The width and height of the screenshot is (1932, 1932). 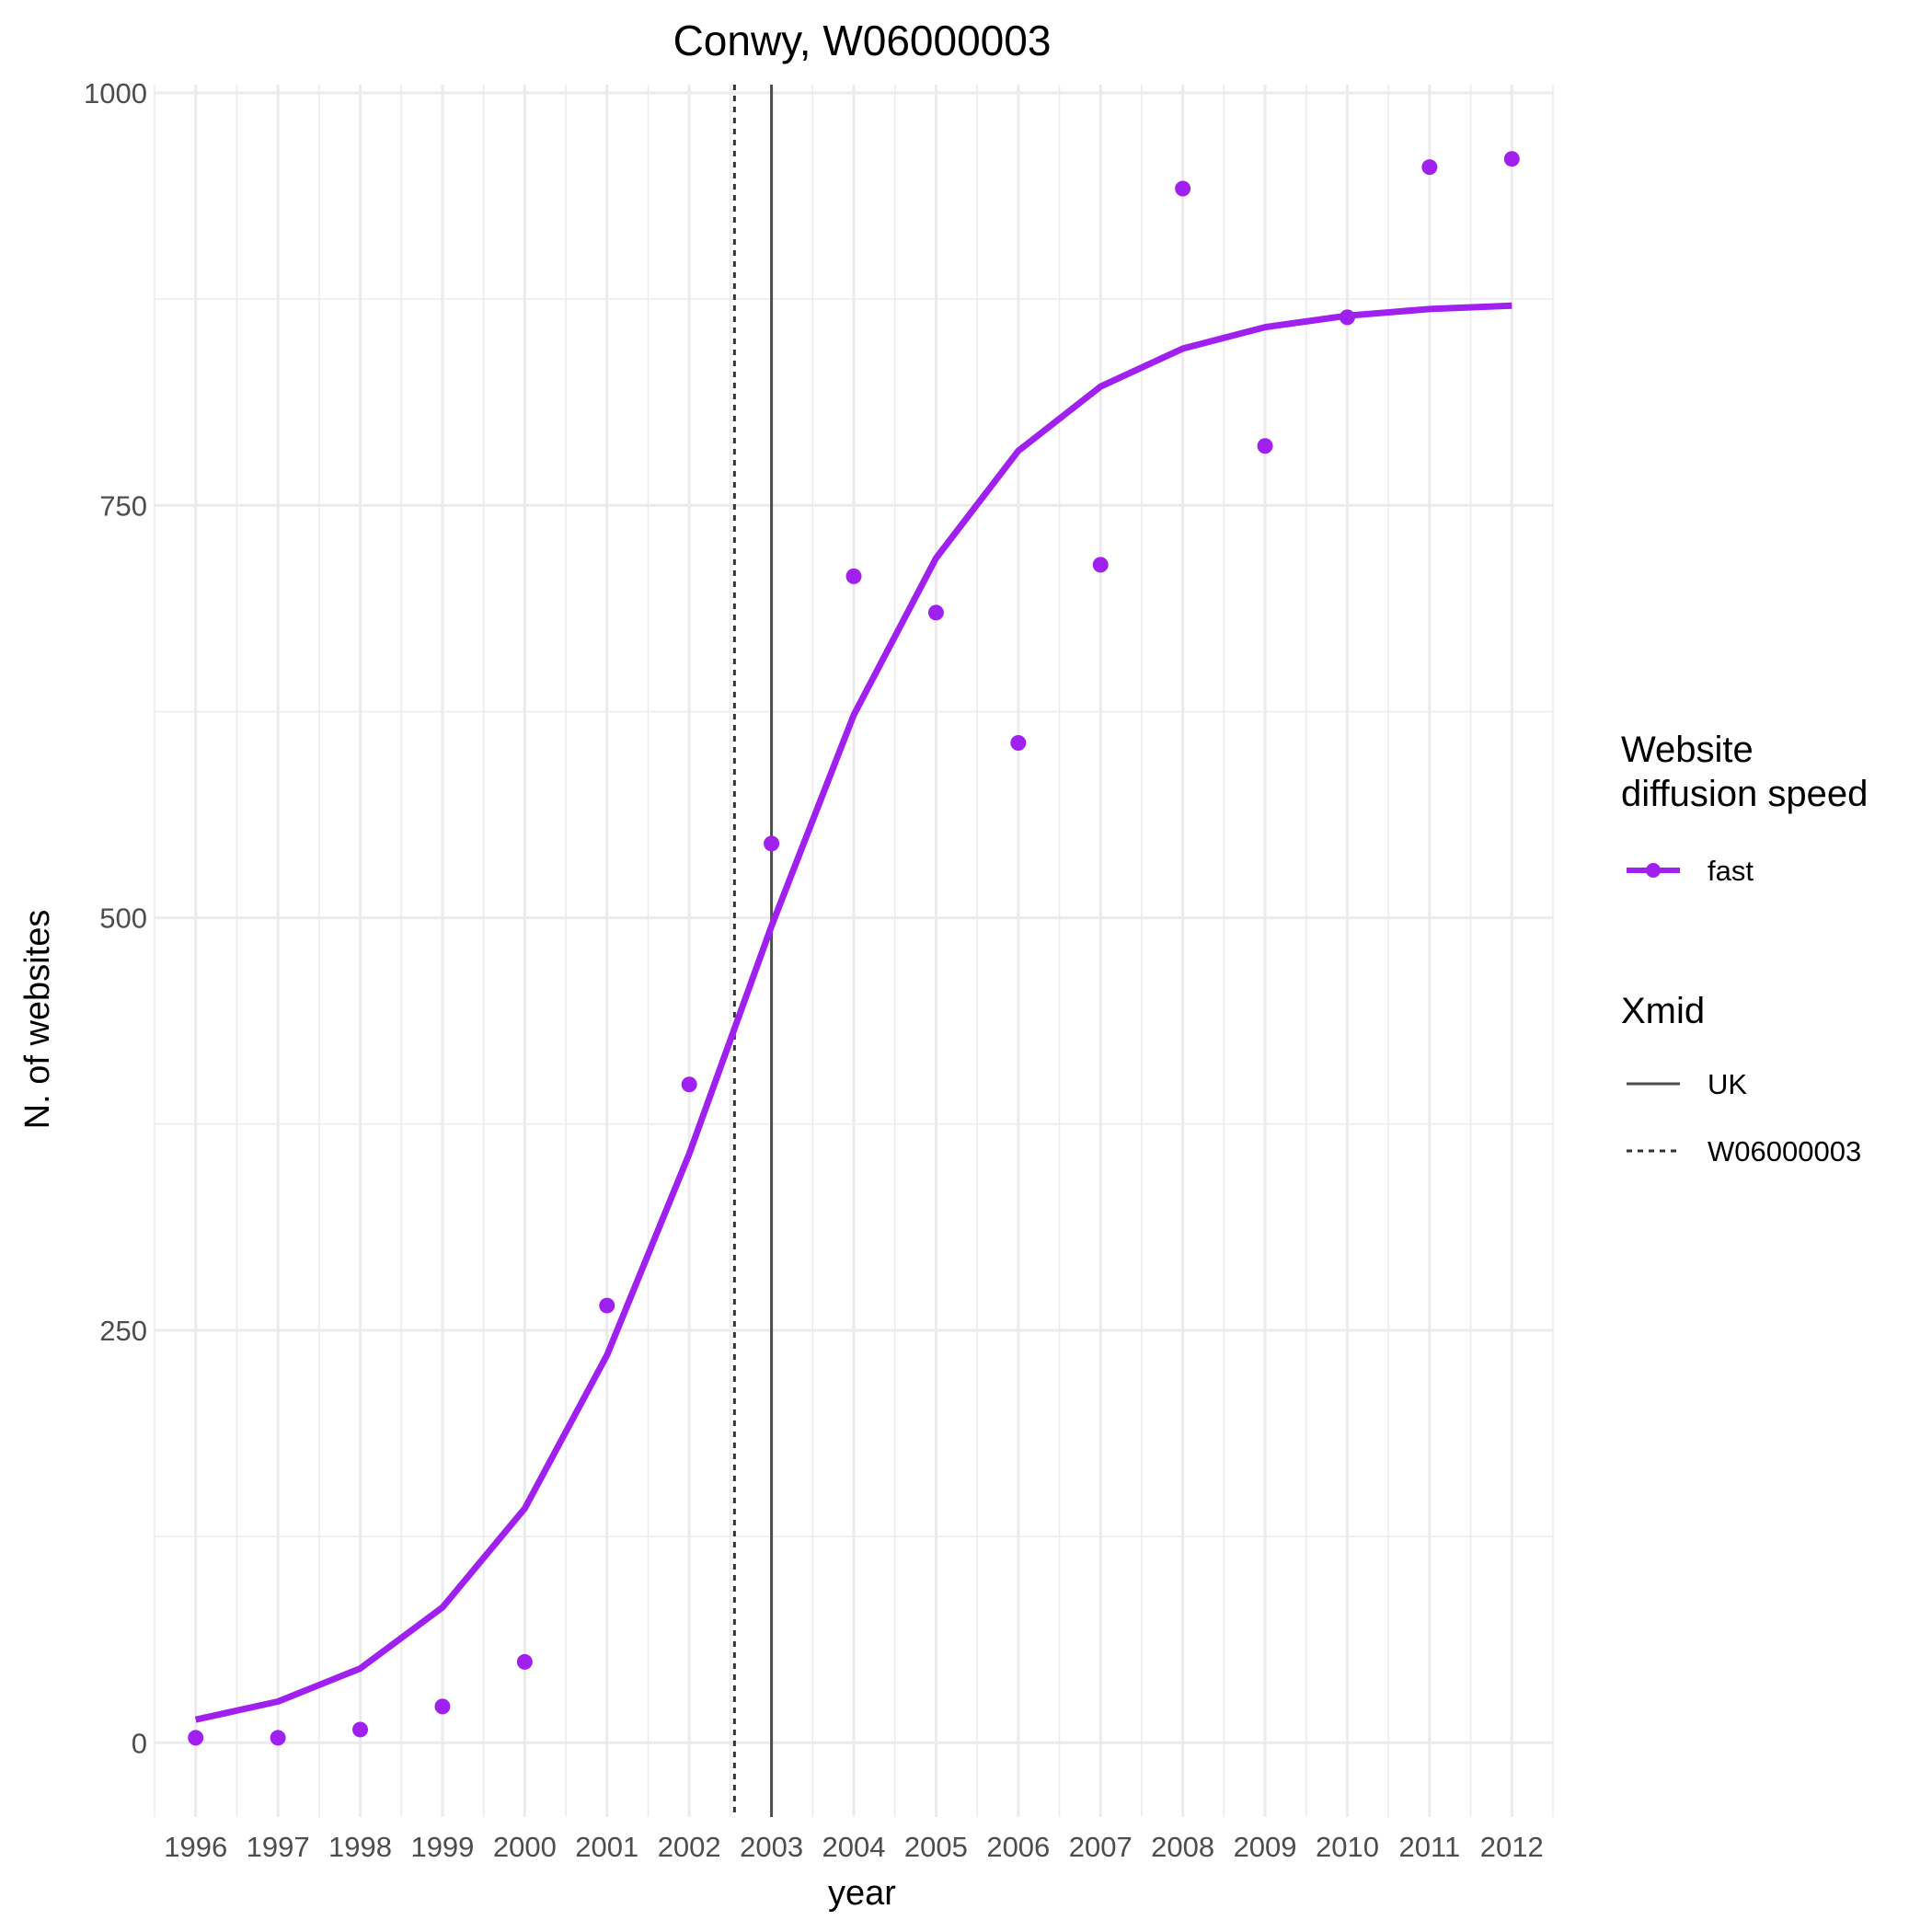 I want to click on y-tick-label: 1000, so click(x=115, y=93).